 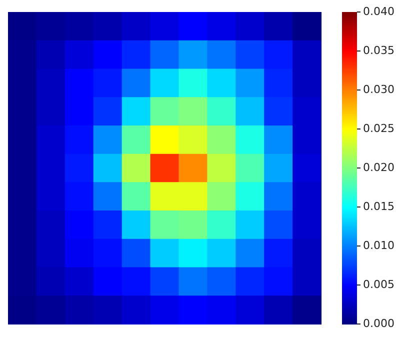 What do you see at coordinates (378, 50) in the screenshot?
I see `color-bar-label: 0.035` at bounding box center [378, 50].